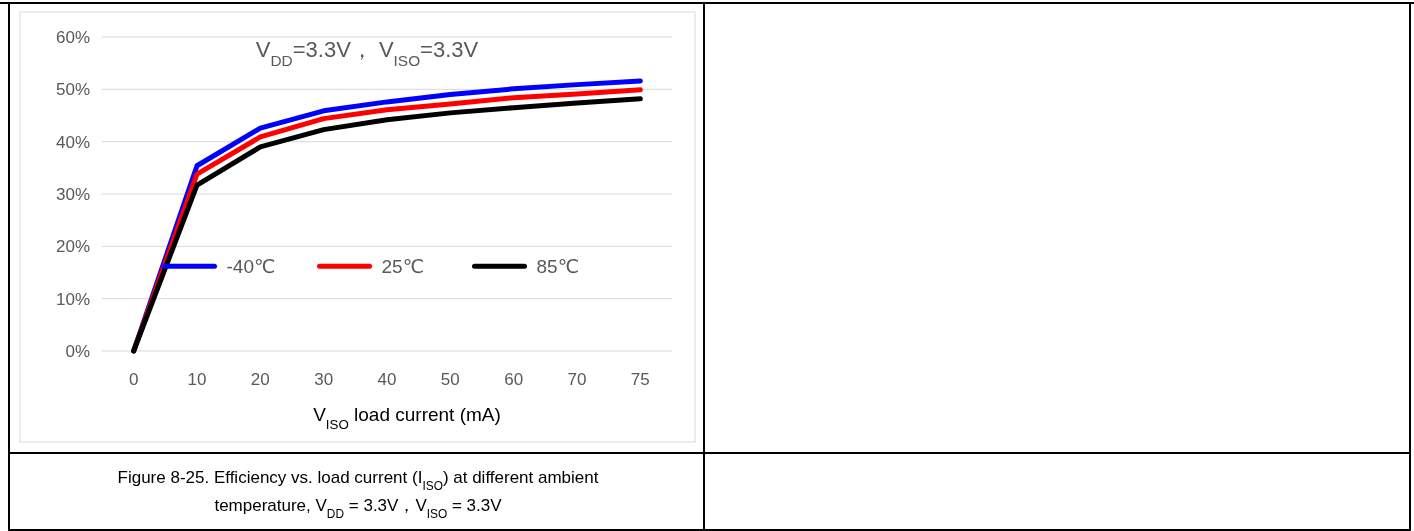 Image resolution: width=1414 pixels, height=531 pixels. Describe the element at coordinates (133, 379) in the screenshot. I see `x-tick-label: 0` at that location.